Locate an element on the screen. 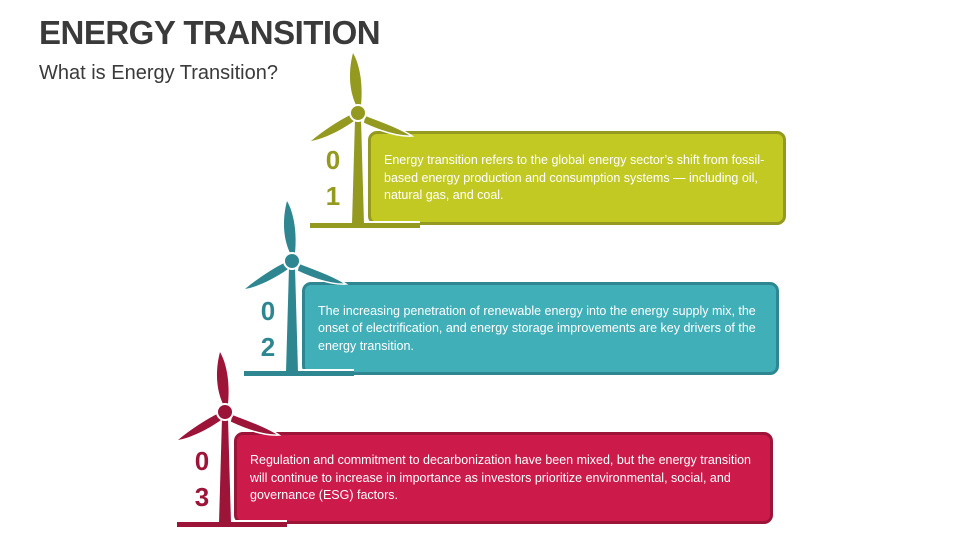  item-03-number-ones: 3 is located at coordinates (202, 497).